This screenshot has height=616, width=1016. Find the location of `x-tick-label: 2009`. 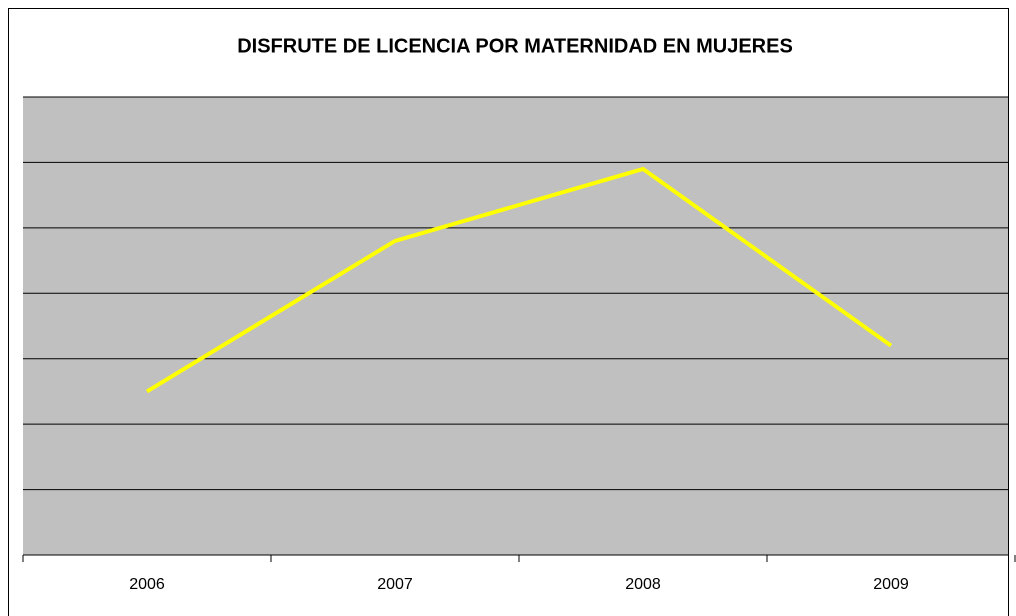

x-tick-label: 2009 is located at coordinates (891, 584).